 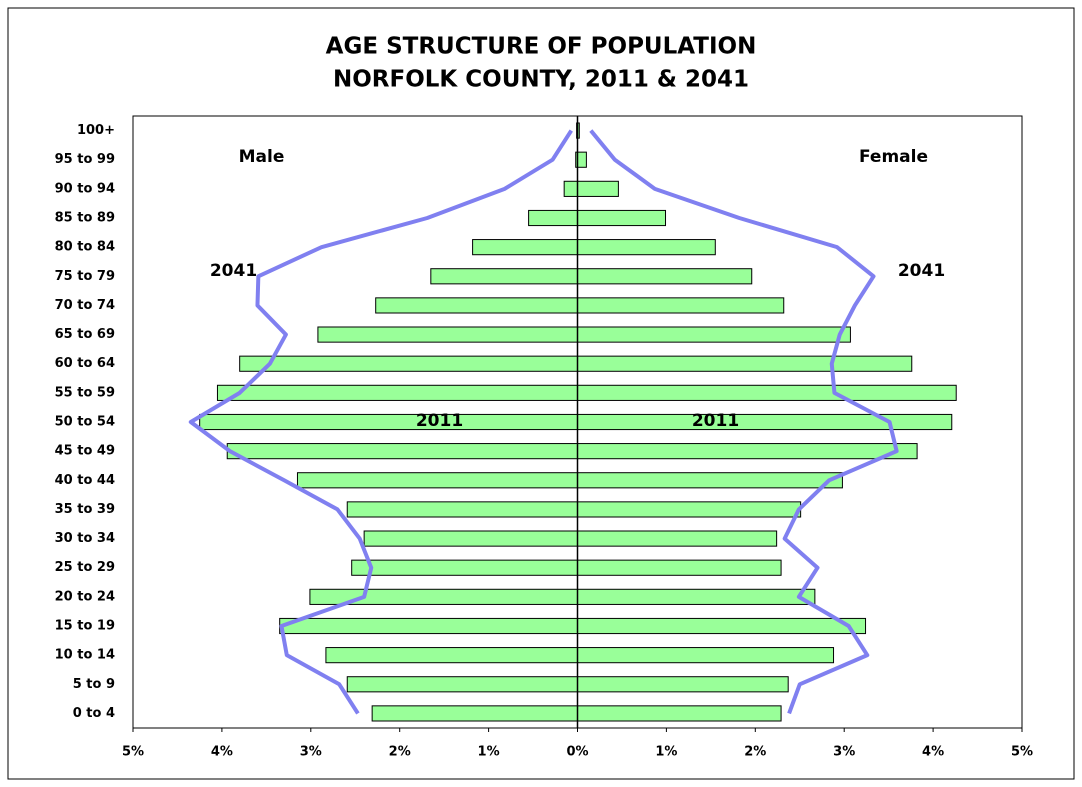 I want to click on y-tick-label: 25 to 29, so click(x=85, y=567).